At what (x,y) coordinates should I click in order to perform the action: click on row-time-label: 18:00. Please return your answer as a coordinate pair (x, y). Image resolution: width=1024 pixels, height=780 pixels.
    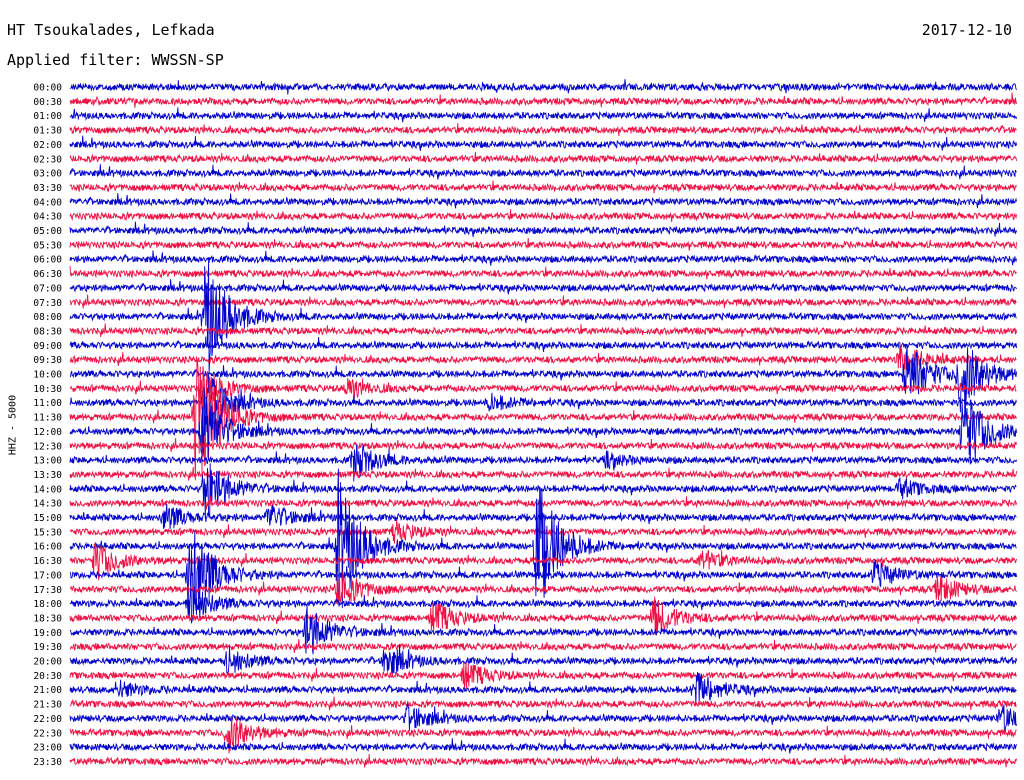
    Looking at the image, I should click on (47, 604).